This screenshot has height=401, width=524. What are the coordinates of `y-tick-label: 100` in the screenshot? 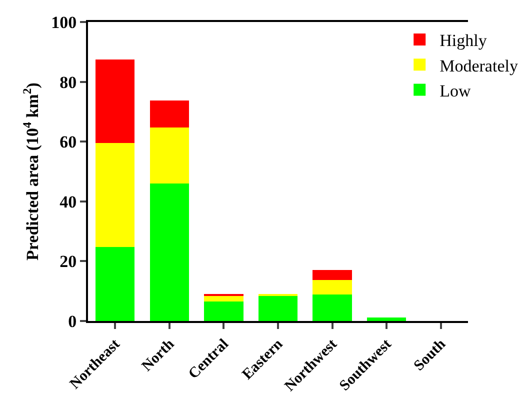 It's located at (64, 22).